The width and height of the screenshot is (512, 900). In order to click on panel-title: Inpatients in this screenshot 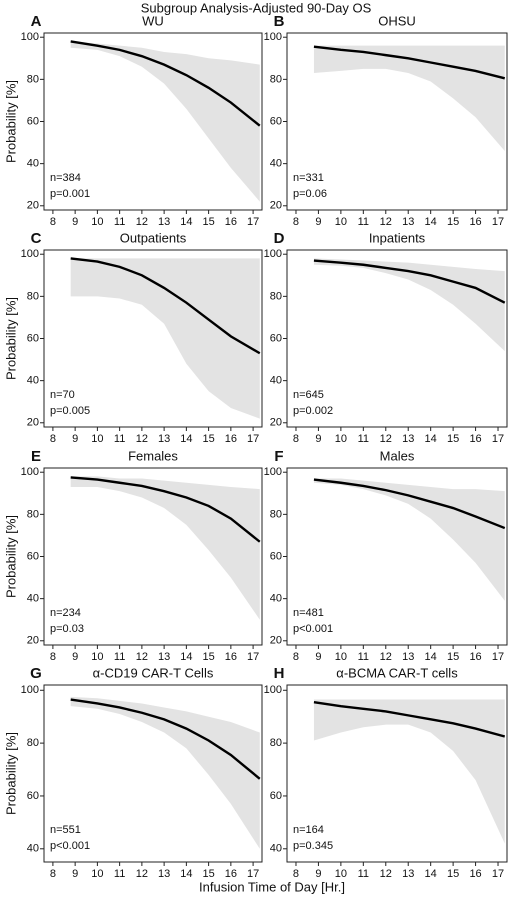, I will do `click(397, 237)`.